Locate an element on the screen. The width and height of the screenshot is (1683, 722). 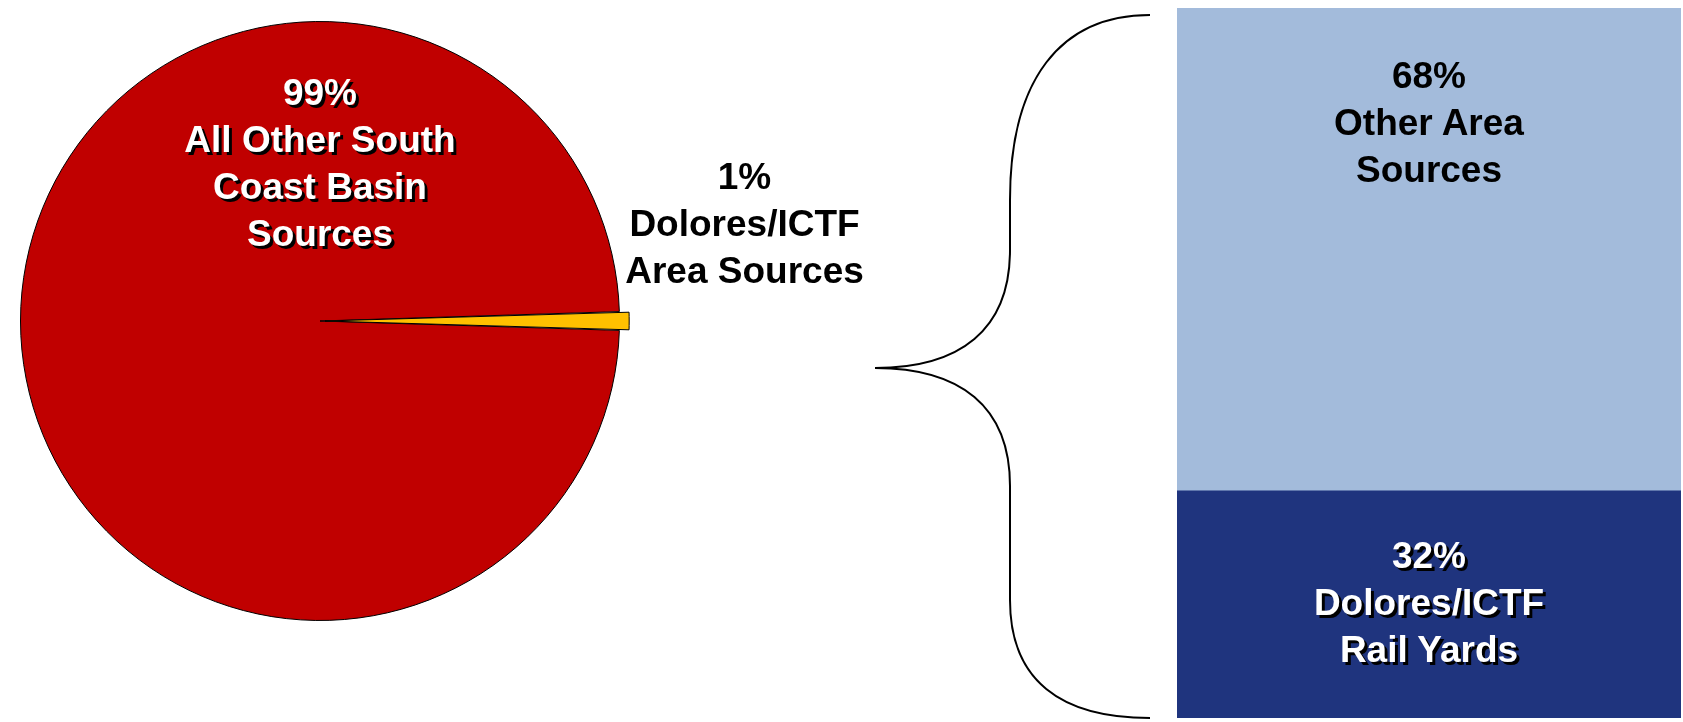
data-label: 1% is located at coordinates (744, 177).